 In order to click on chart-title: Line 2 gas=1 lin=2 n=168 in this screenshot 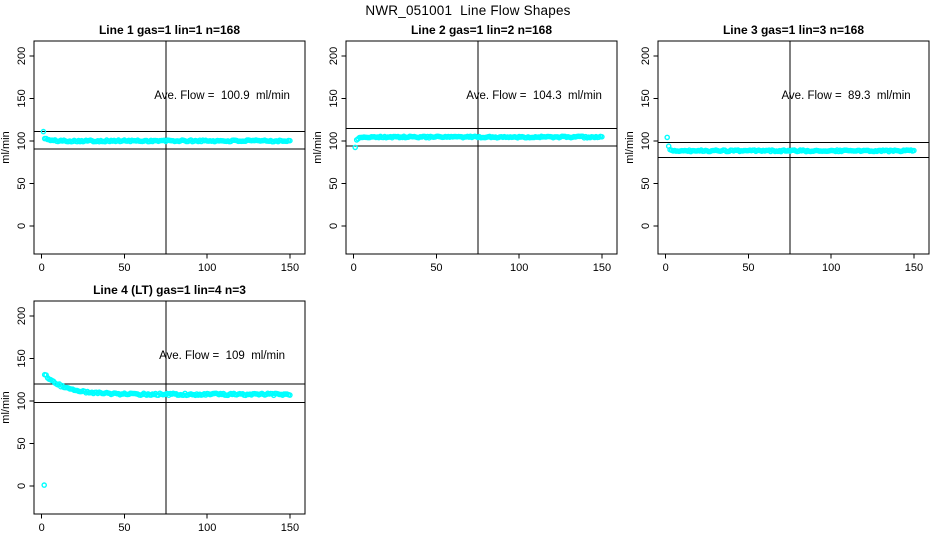, I will do `click(481, 30)`.